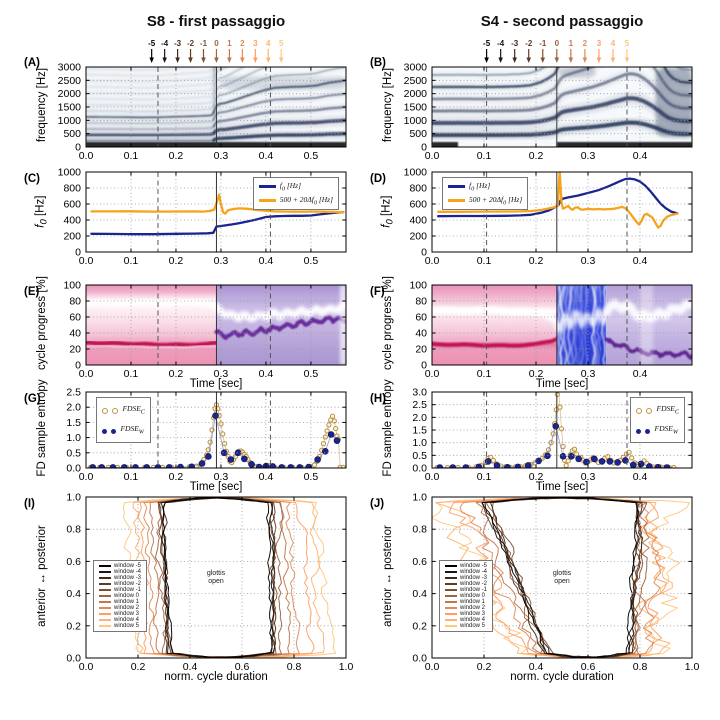 The image size is (720, 720). I want to click on legend-label: window 0, so click(473, 596).